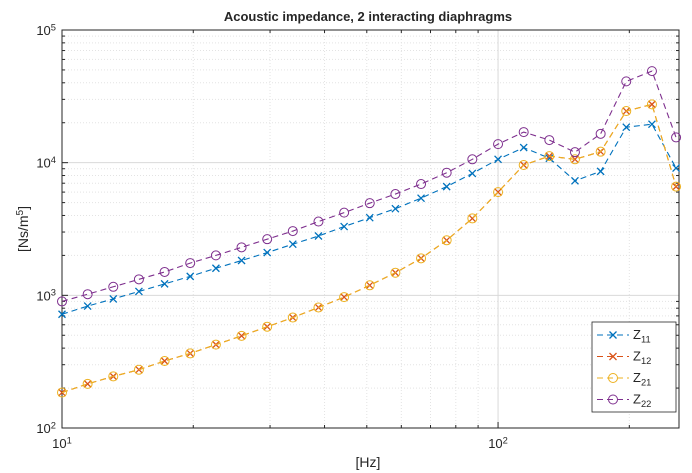 The image size is (692, 473). Describe the element at coordinates (23, 229) in the screenshot. I see `y-axis-label: [Ns/m5]` at that location.